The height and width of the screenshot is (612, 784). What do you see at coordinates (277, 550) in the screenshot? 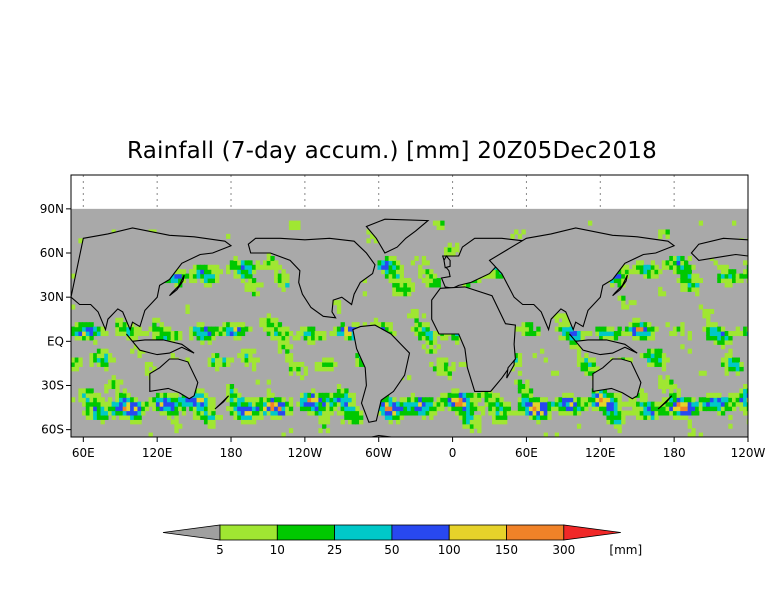
I see `colorbar-label: 10` at bounding box center [277, 550].